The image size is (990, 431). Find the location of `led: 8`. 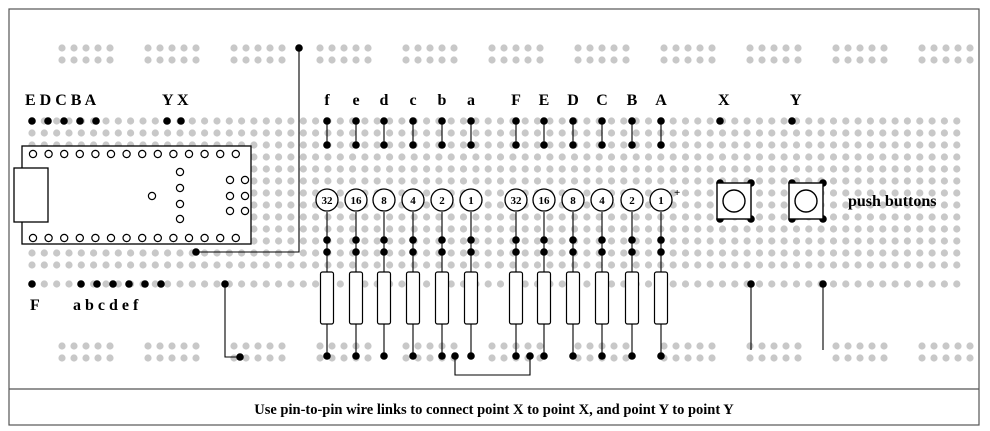

led: 8 is located at coordinates (573, 200).